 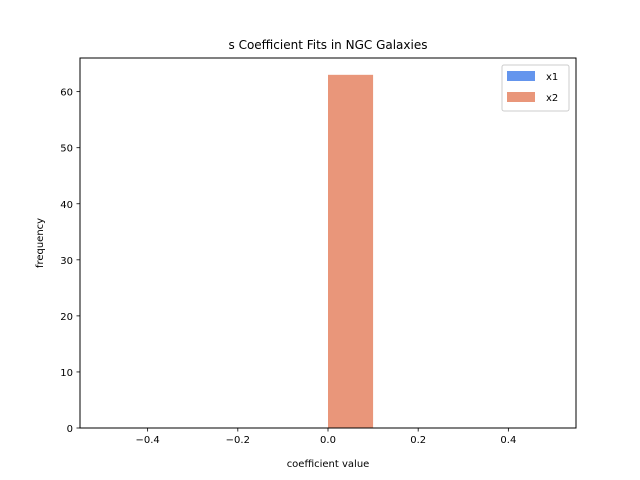 What do you see at coordinates (552, 98) in the screenshot?
I see `legend-label-x2: x2` at bounding box center [552, 98].